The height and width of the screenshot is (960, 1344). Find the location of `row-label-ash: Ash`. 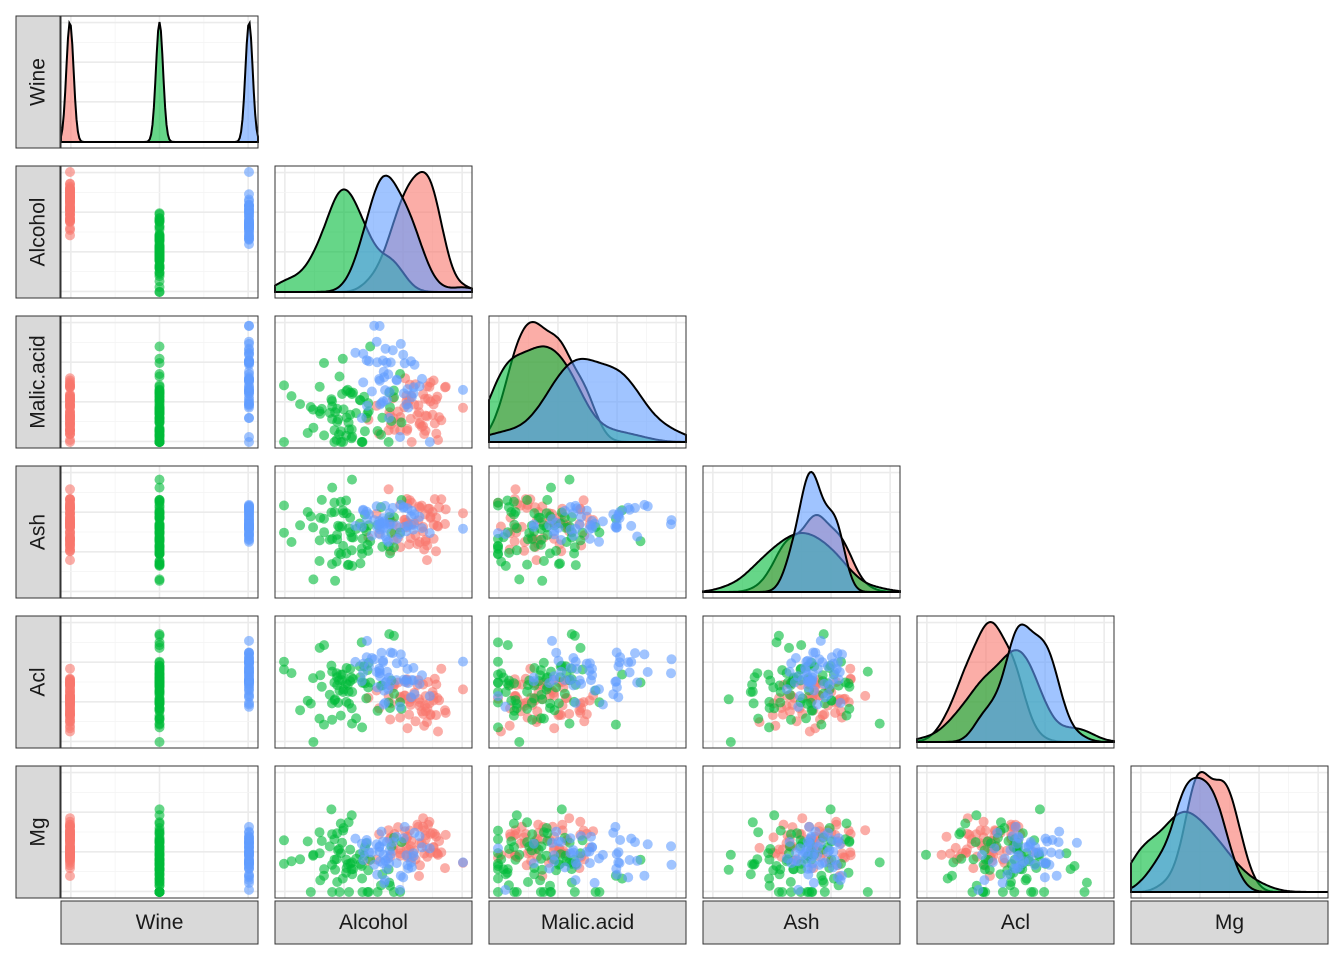

row-label-ash: Ash is located at coordinates (38, 532).